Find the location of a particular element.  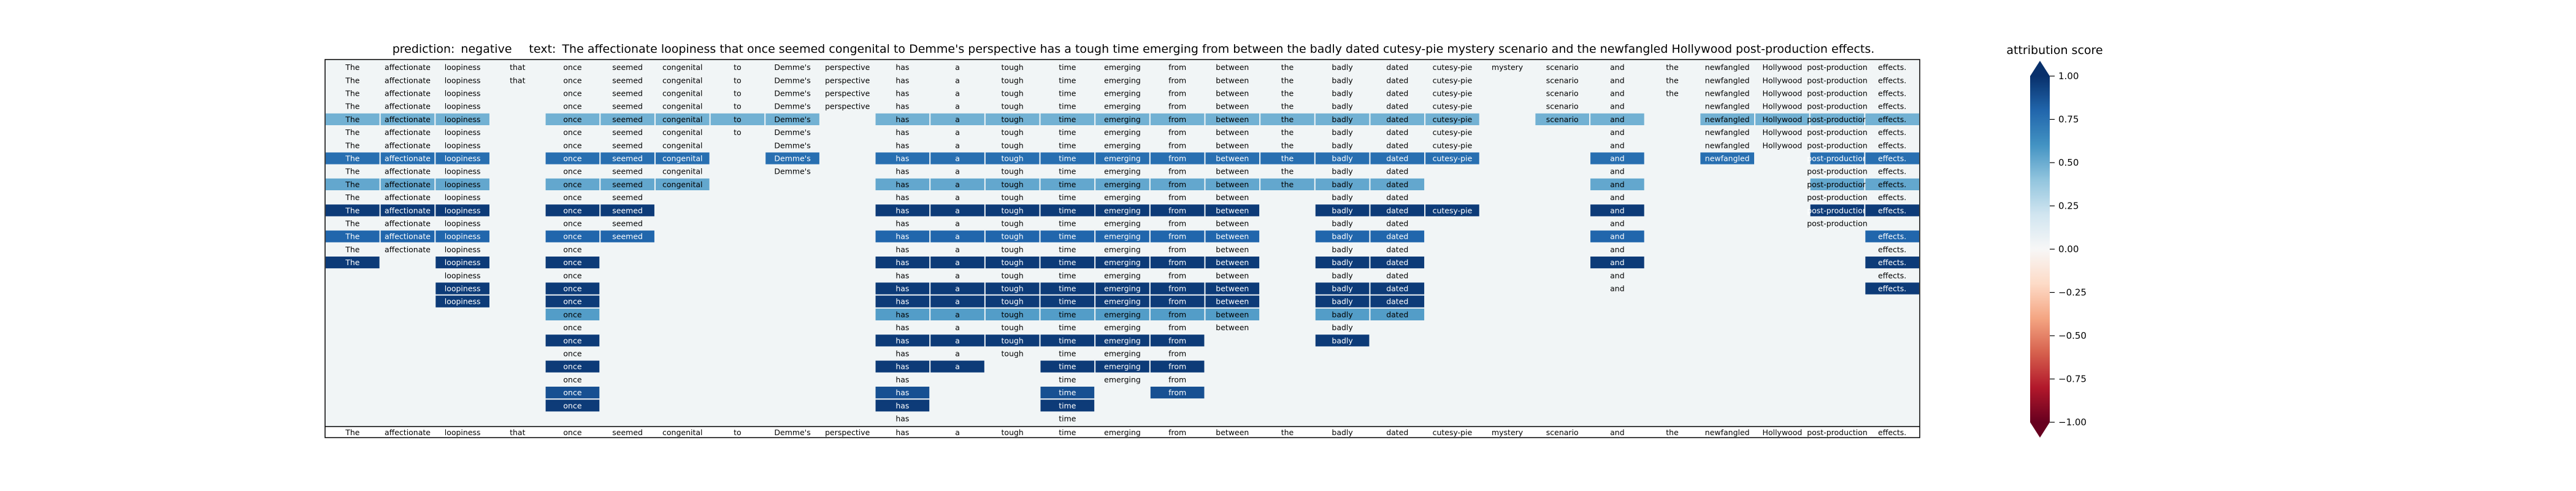

token-label: affectionate is located at coordinates (408, 94).